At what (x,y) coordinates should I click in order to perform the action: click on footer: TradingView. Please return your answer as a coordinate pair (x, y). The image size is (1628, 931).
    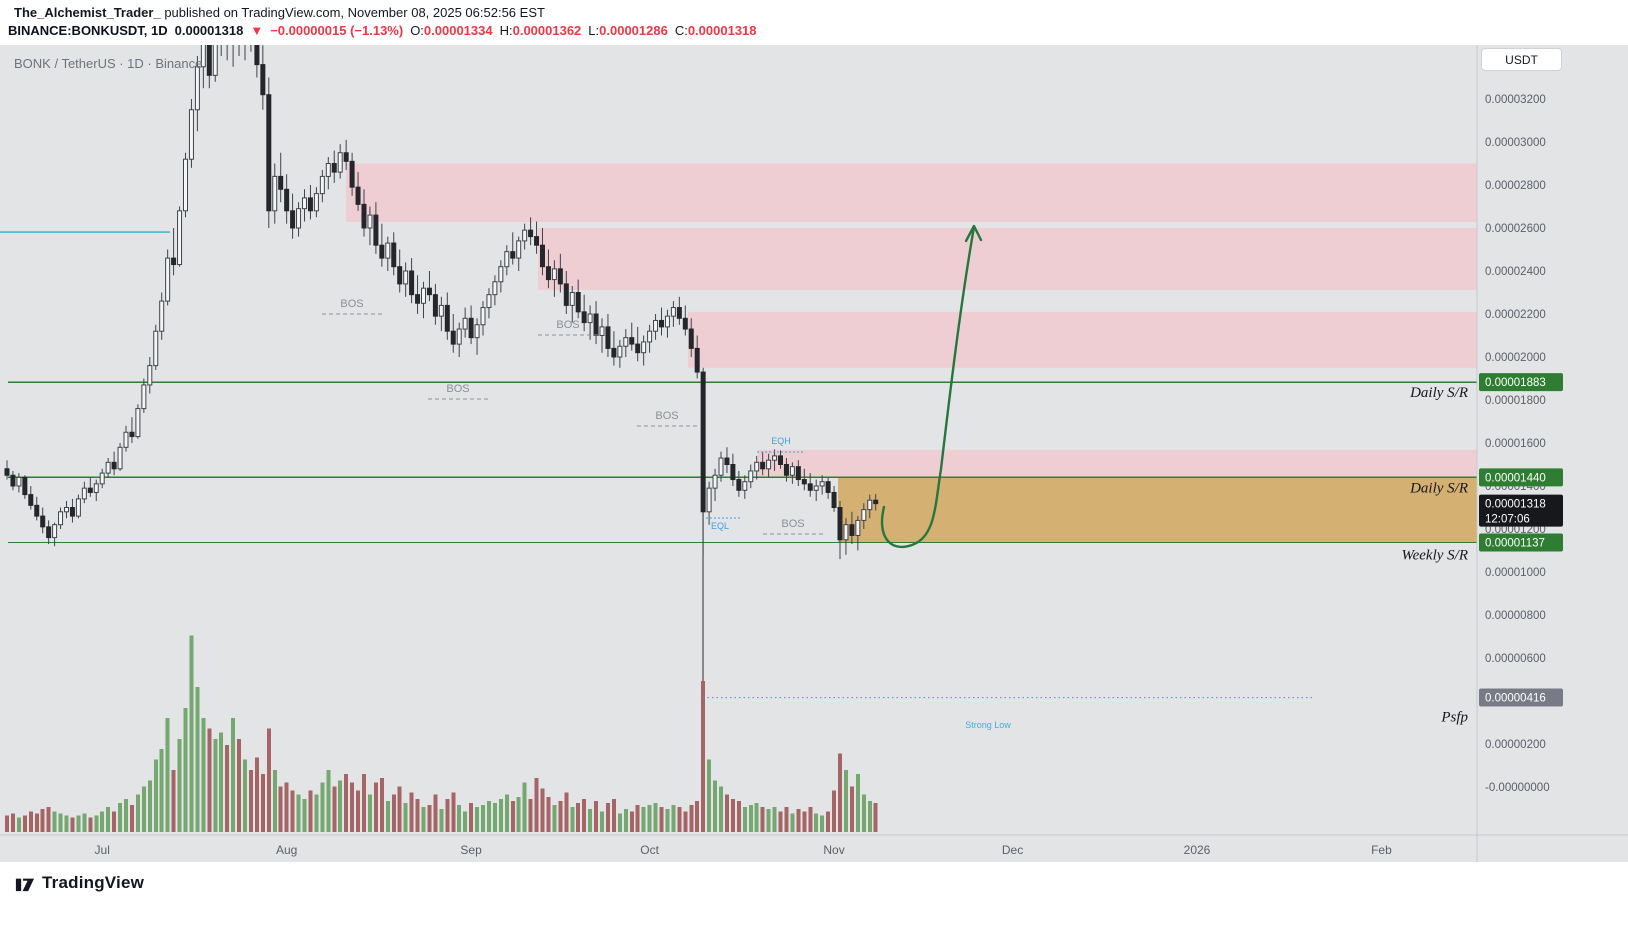
    Looking at the image, I should click on (814, 896).